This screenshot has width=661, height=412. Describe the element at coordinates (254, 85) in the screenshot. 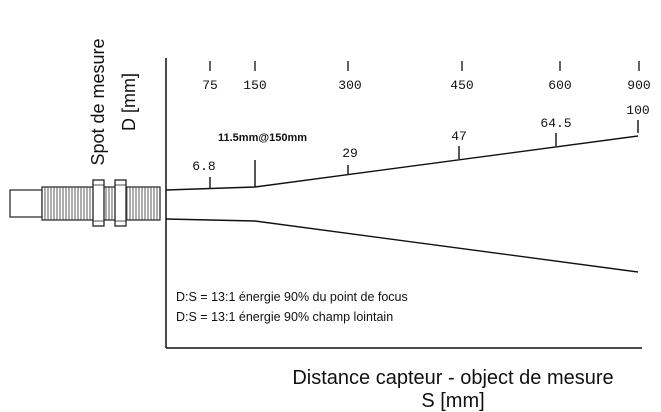

I see `distance-tick-150: 150` at that location.